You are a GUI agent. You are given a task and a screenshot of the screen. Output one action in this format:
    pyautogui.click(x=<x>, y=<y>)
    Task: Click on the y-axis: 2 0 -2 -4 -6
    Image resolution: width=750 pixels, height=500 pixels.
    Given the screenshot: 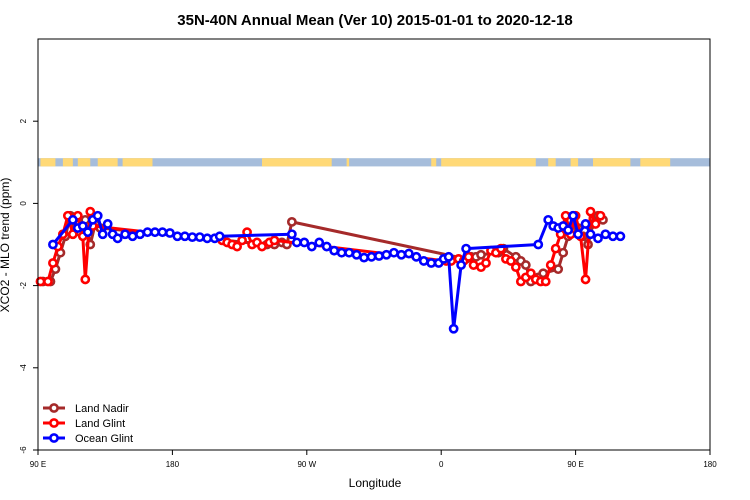 What is the action you would take?
    pyautogui.click(x=28, y=286)
    